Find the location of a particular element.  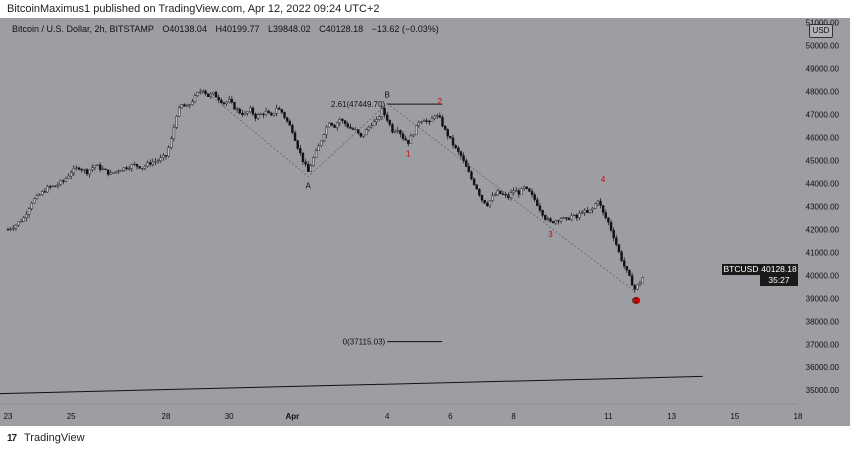

x-tick-label: 30 is located at coordinates (229, 416).